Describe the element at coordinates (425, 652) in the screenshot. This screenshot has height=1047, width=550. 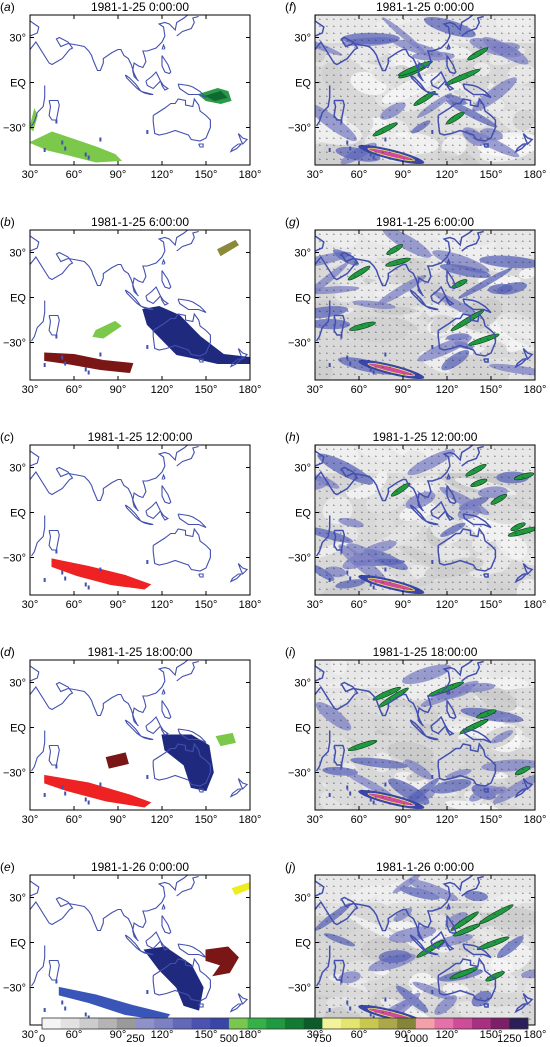
I see `panel-timestamp: 1981-1-25 18:00:00` at that location.